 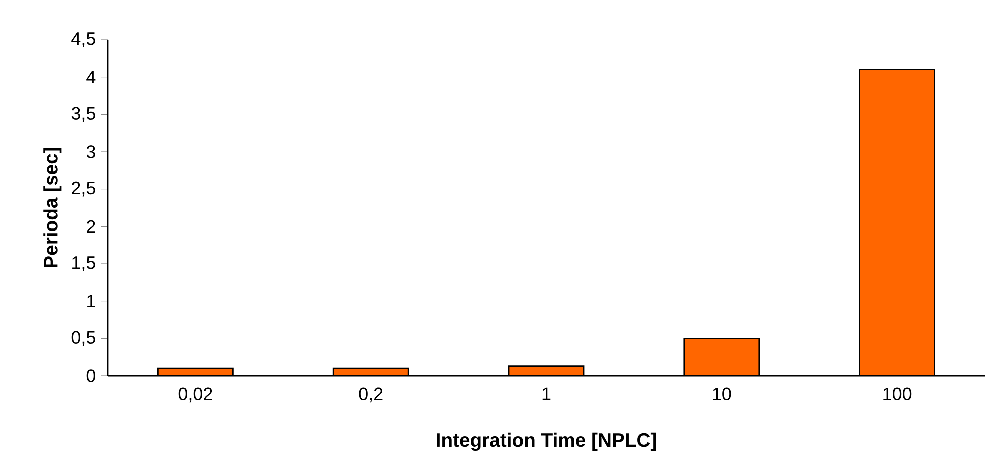 I want to click on y-axis-title: Perioda [sec], so click(x=53, y=208).